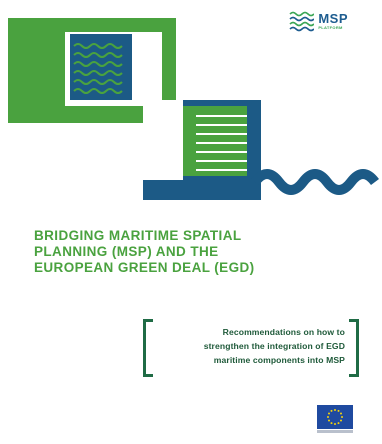 Image resolution: width=382 pixels, height=444 pixels. I want to click on subtitle-line-3: maritime components into MSP, so click(279, 360).